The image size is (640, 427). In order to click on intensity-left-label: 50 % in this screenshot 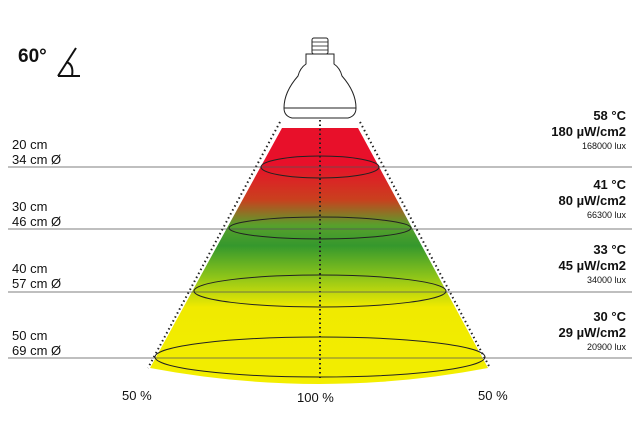, I will do `click(137, 395)`.